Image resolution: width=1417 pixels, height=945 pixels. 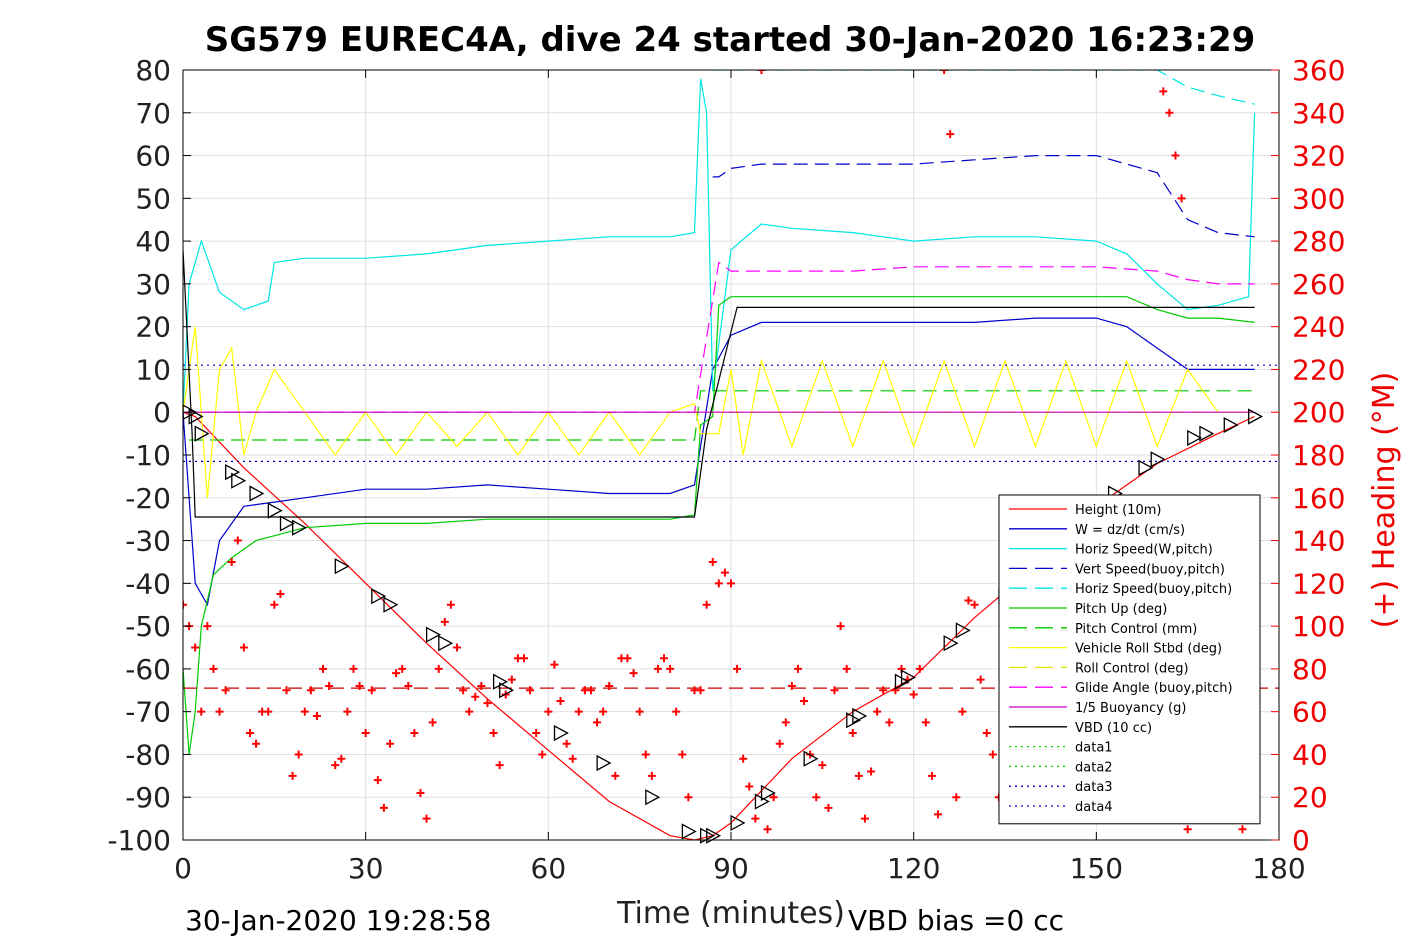 I want to click on right-y-tick-label: 320, so click(x=1318, y=156).